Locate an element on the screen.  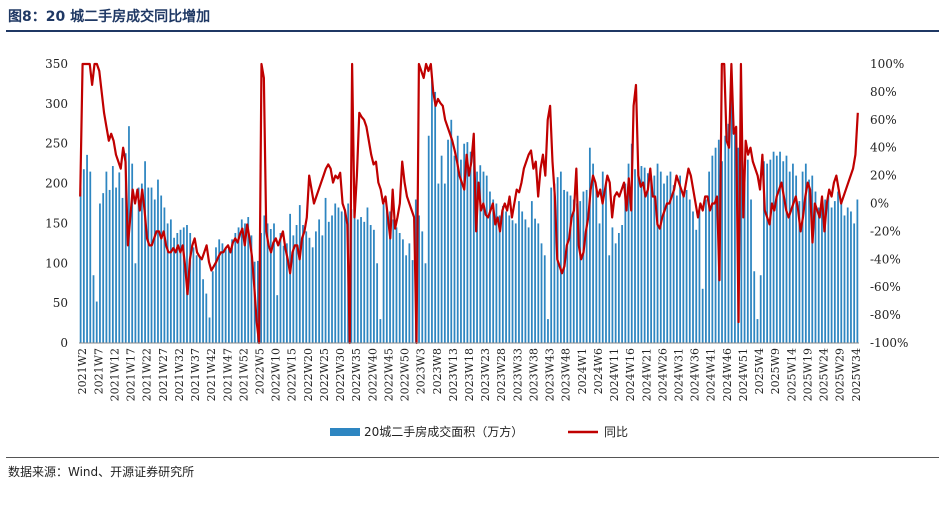
x-tick-label: 2024W41 is located at coordinates (711, 374).